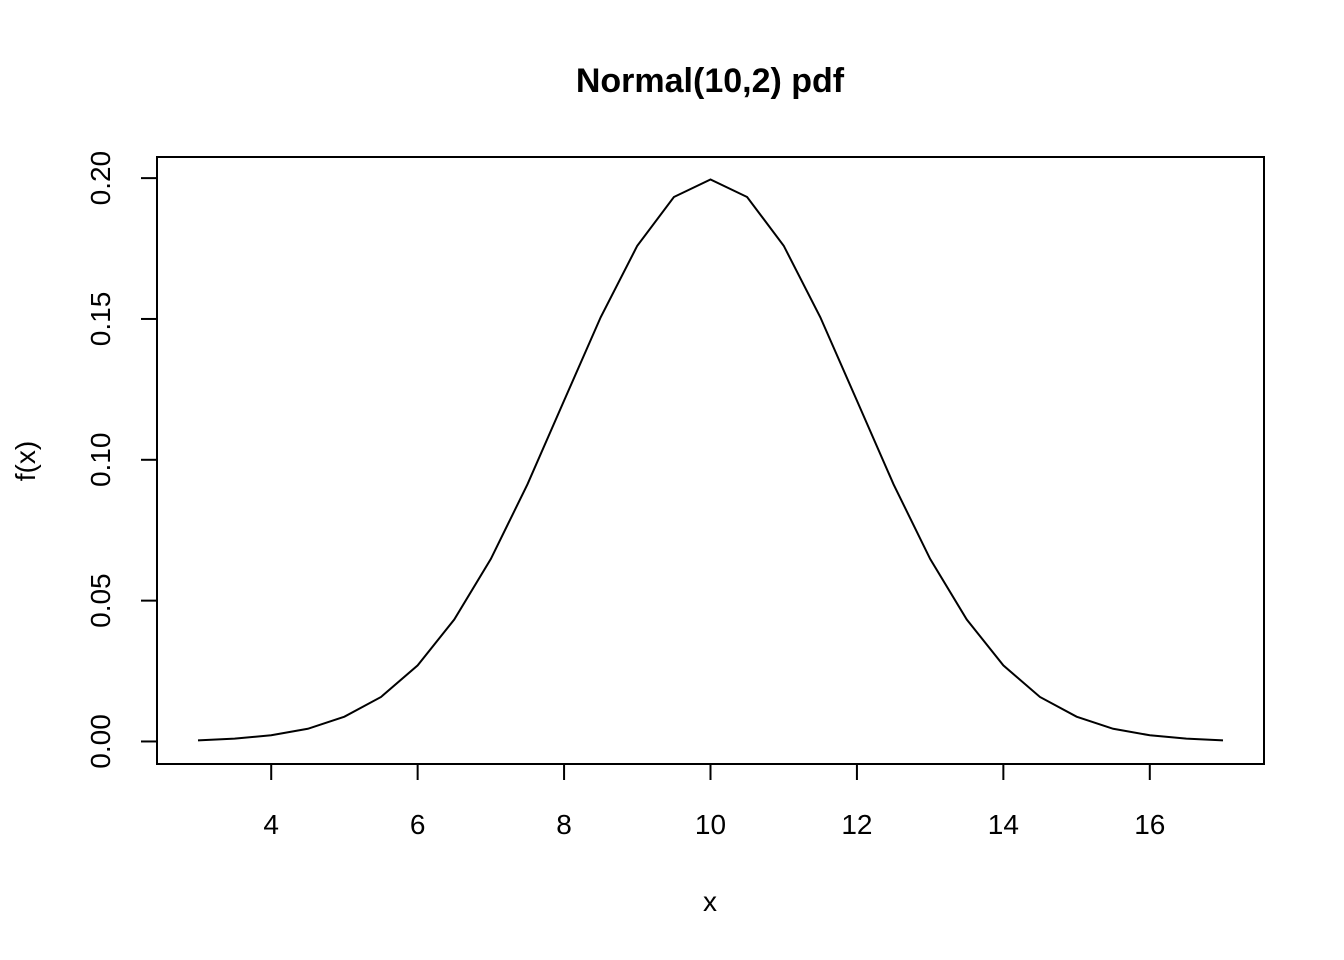 This screenshot has width=1344, height=960. I want to click on y-tick-label: 0.05, so click(100, 600).